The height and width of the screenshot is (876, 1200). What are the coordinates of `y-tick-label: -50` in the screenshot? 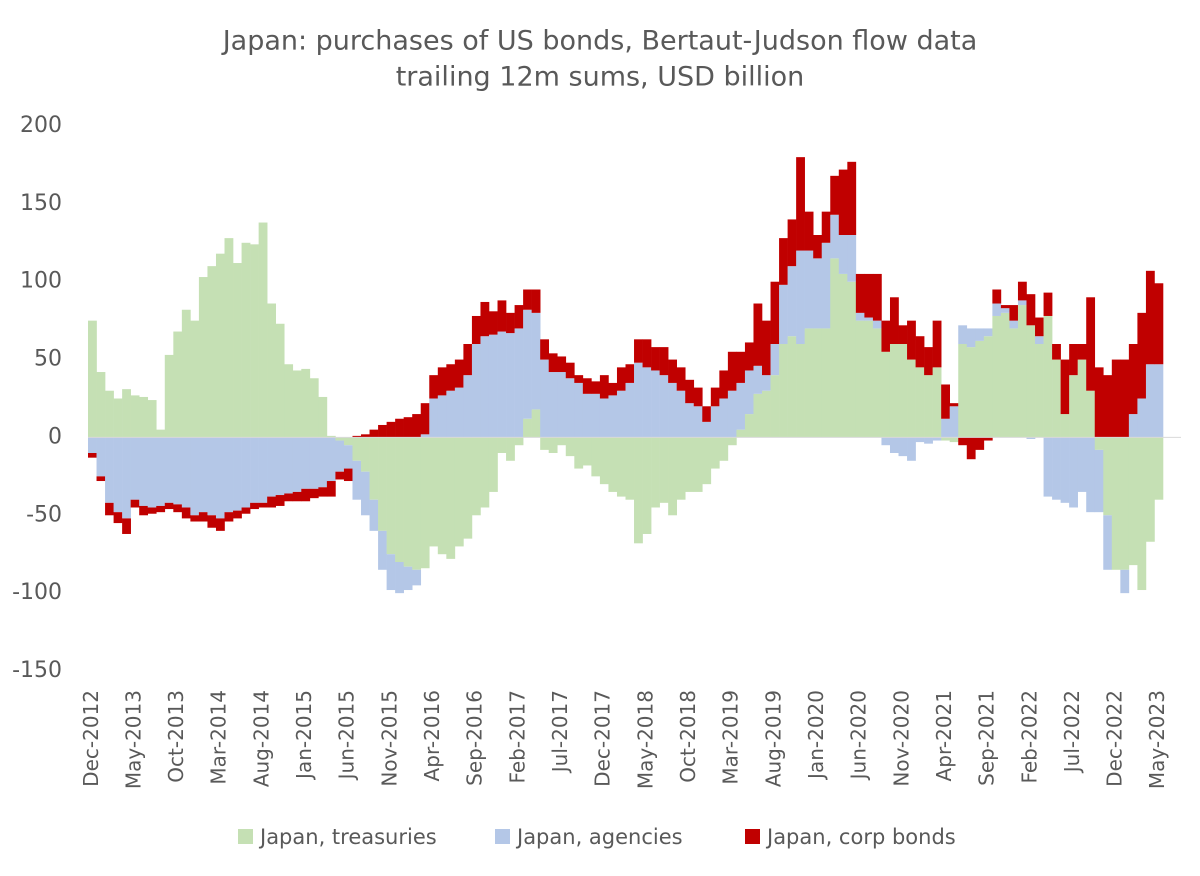 It's located at (44, 514).